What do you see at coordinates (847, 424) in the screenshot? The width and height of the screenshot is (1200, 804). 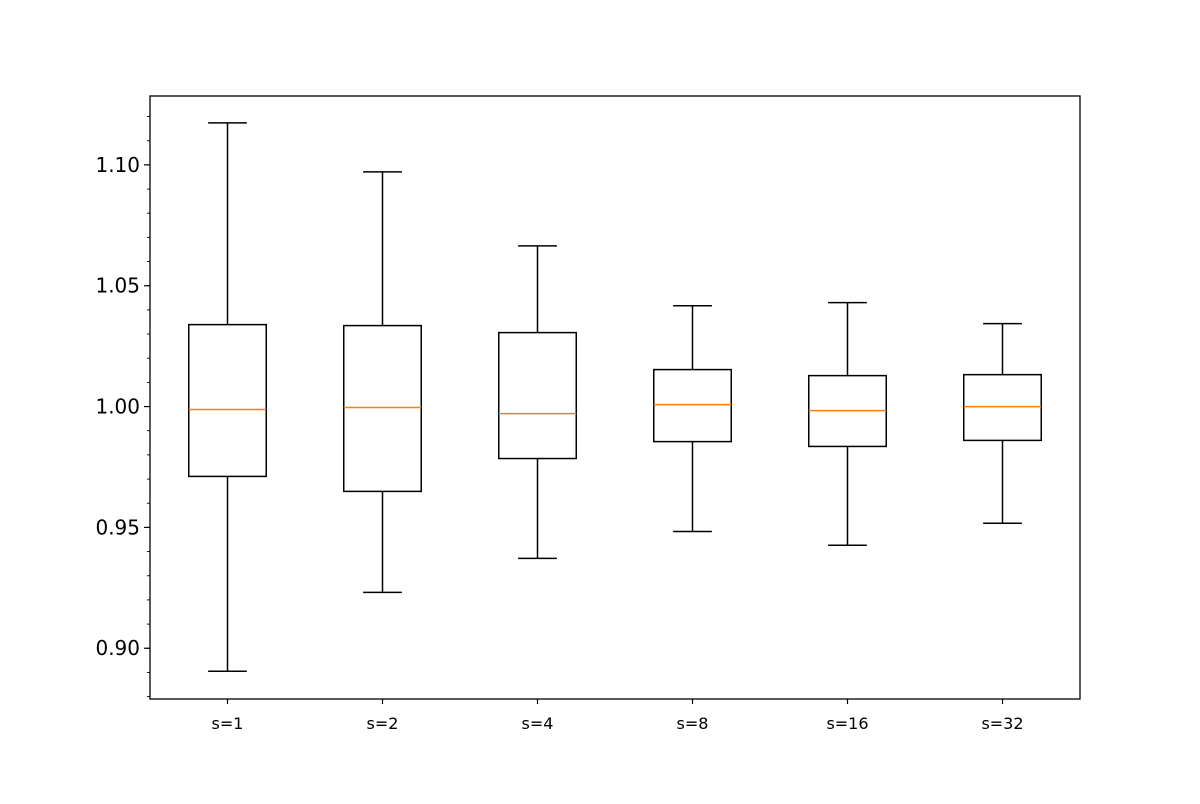 I see `box-s=16` at bounding box center [847, 424].